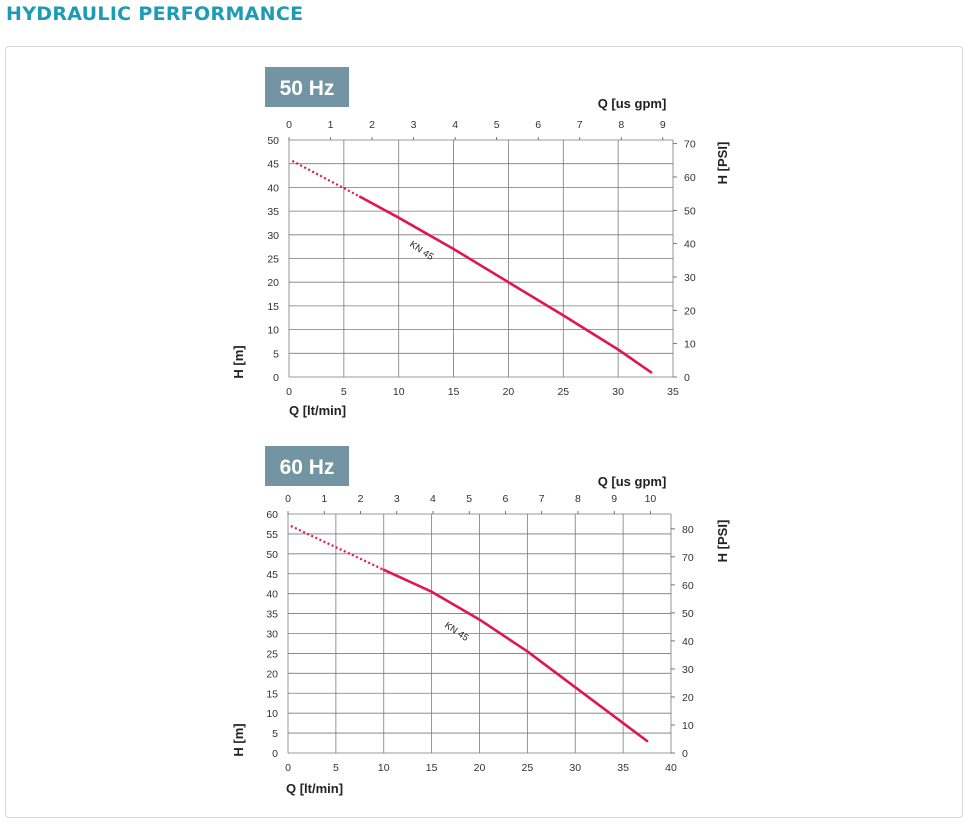  I want to click on x2-tick-label: 10, so click(651, 499).